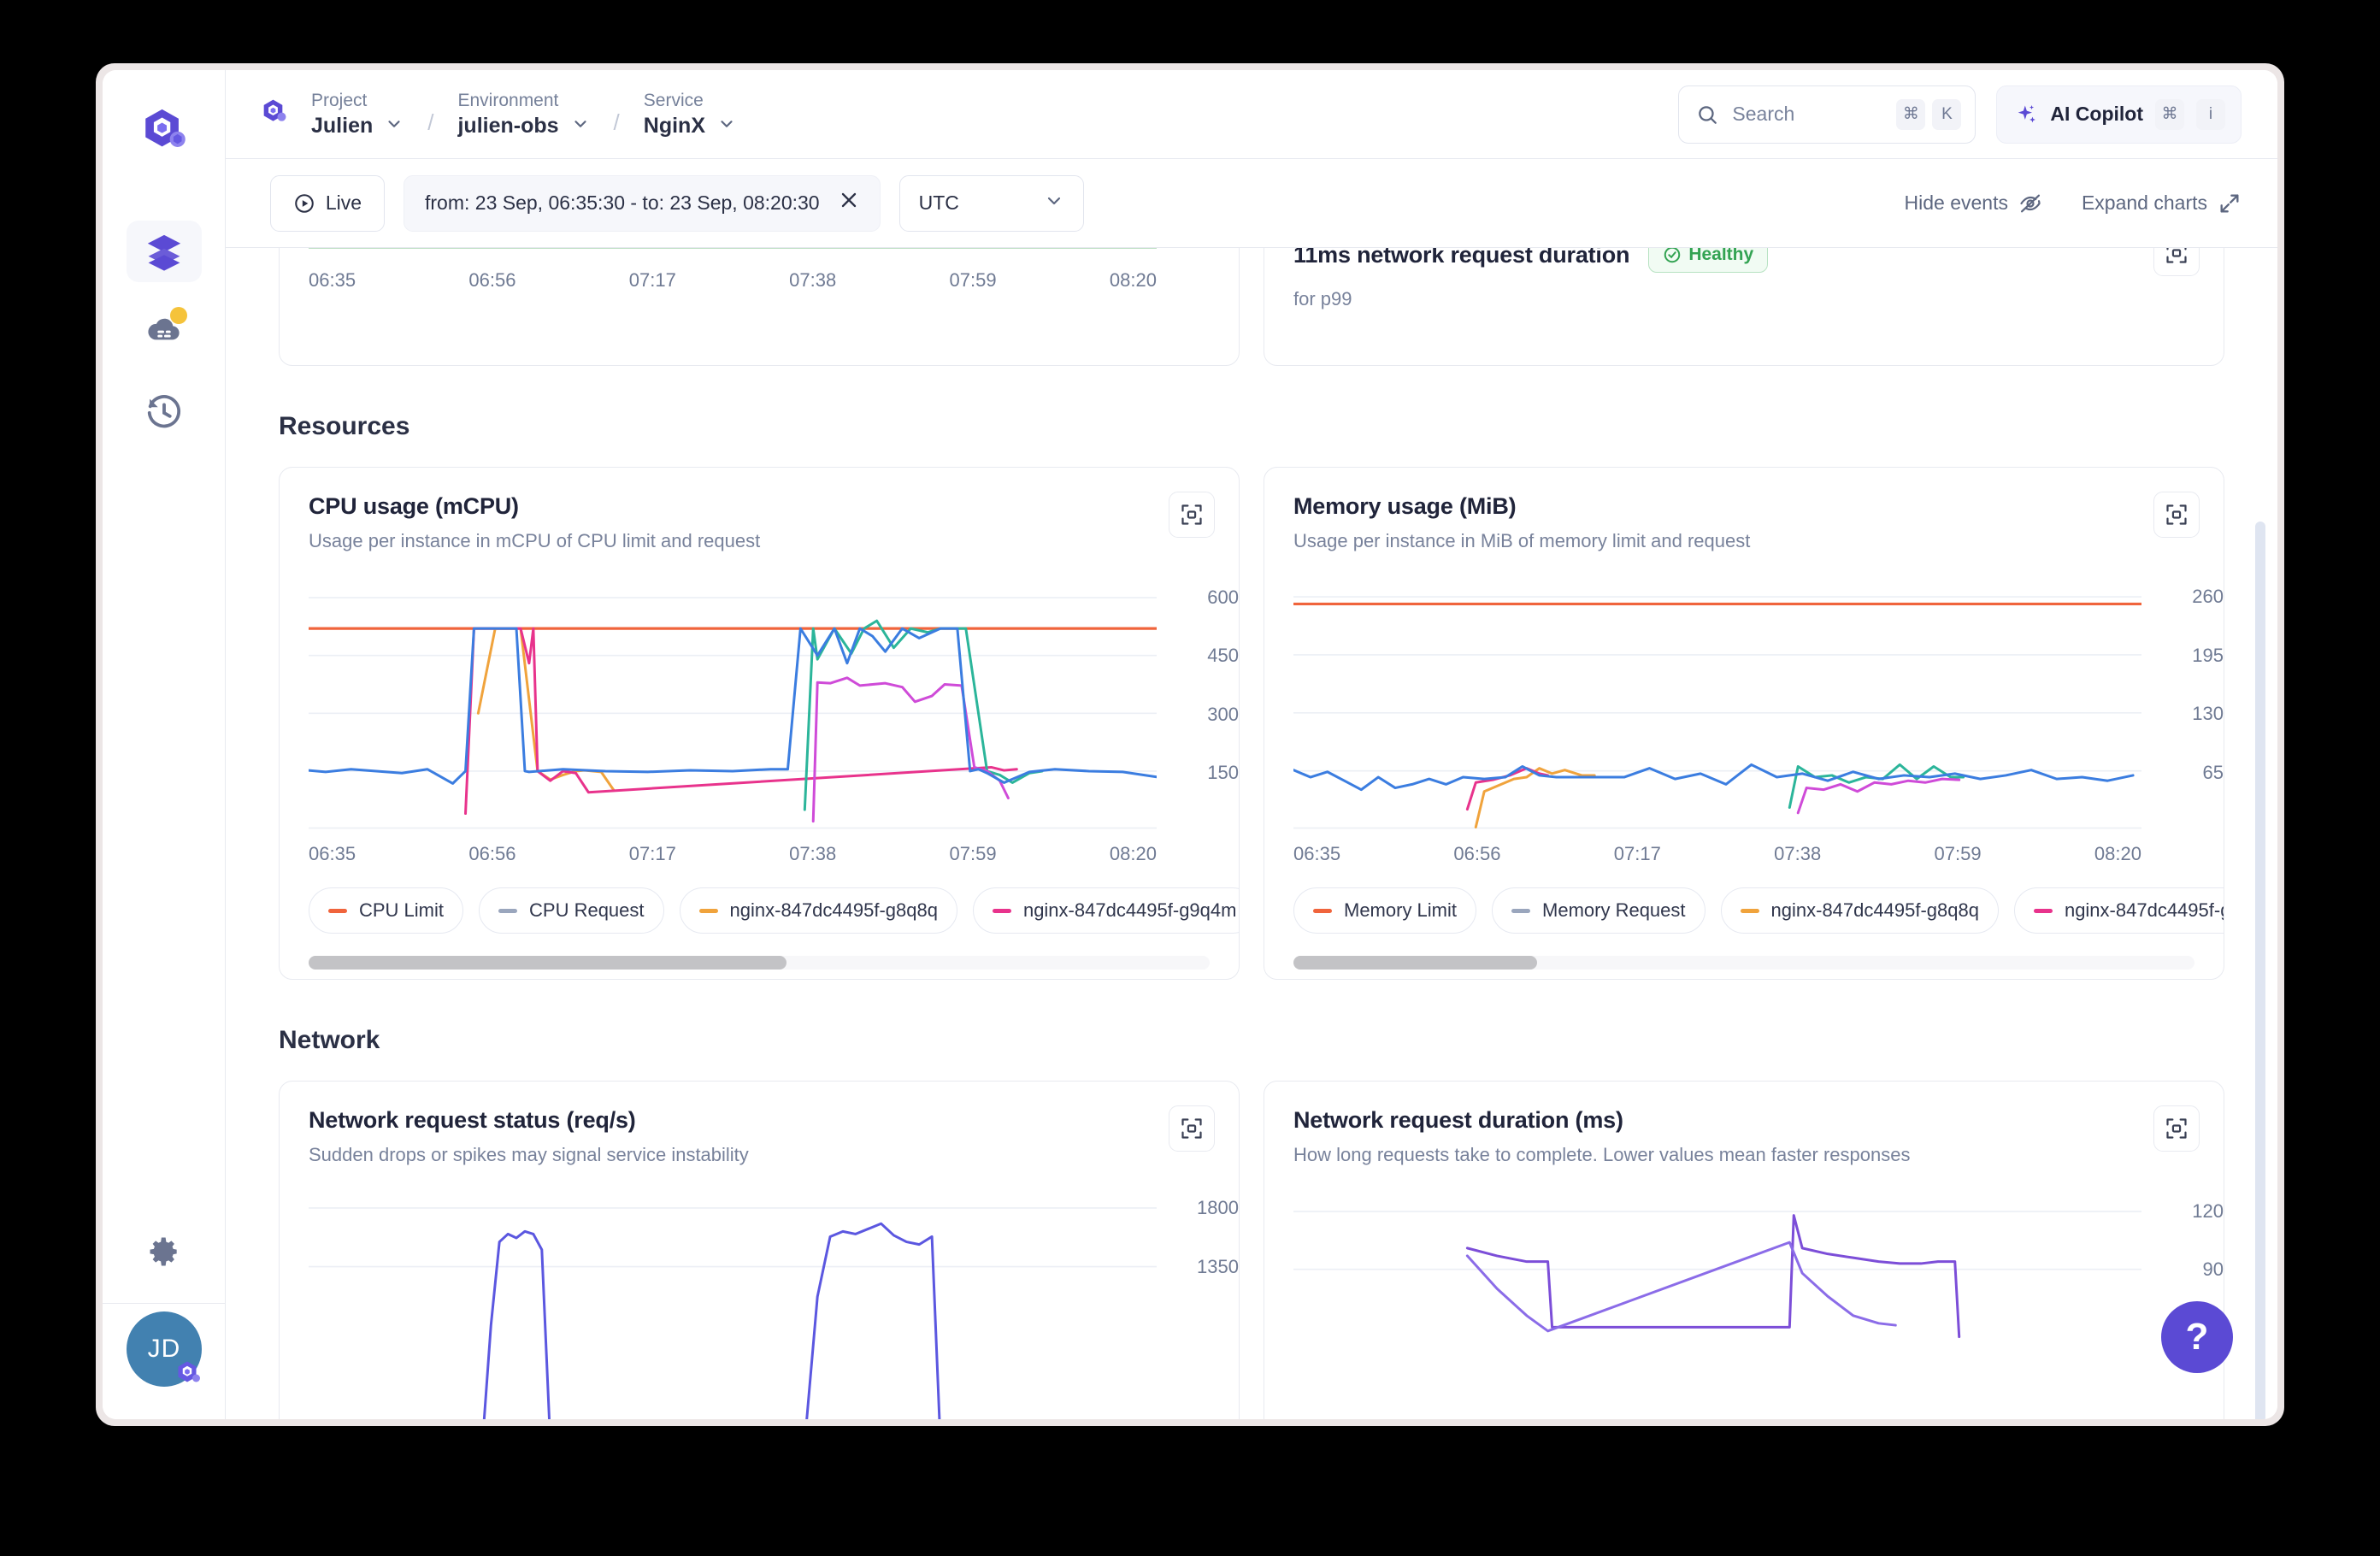 The width and height of the screenshot is (2380, 1556). I want to click on ytick: 90, so click(2213, 1269).